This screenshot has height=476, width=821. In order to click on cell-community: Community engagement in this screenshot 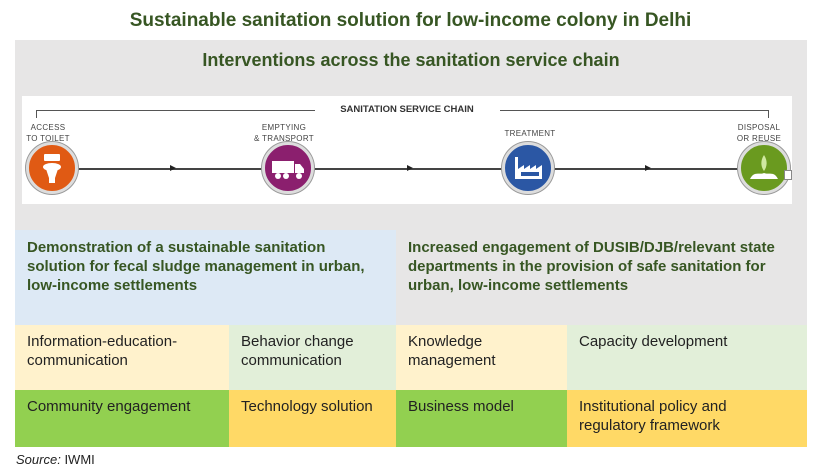, I will do `click(122, 418)`.